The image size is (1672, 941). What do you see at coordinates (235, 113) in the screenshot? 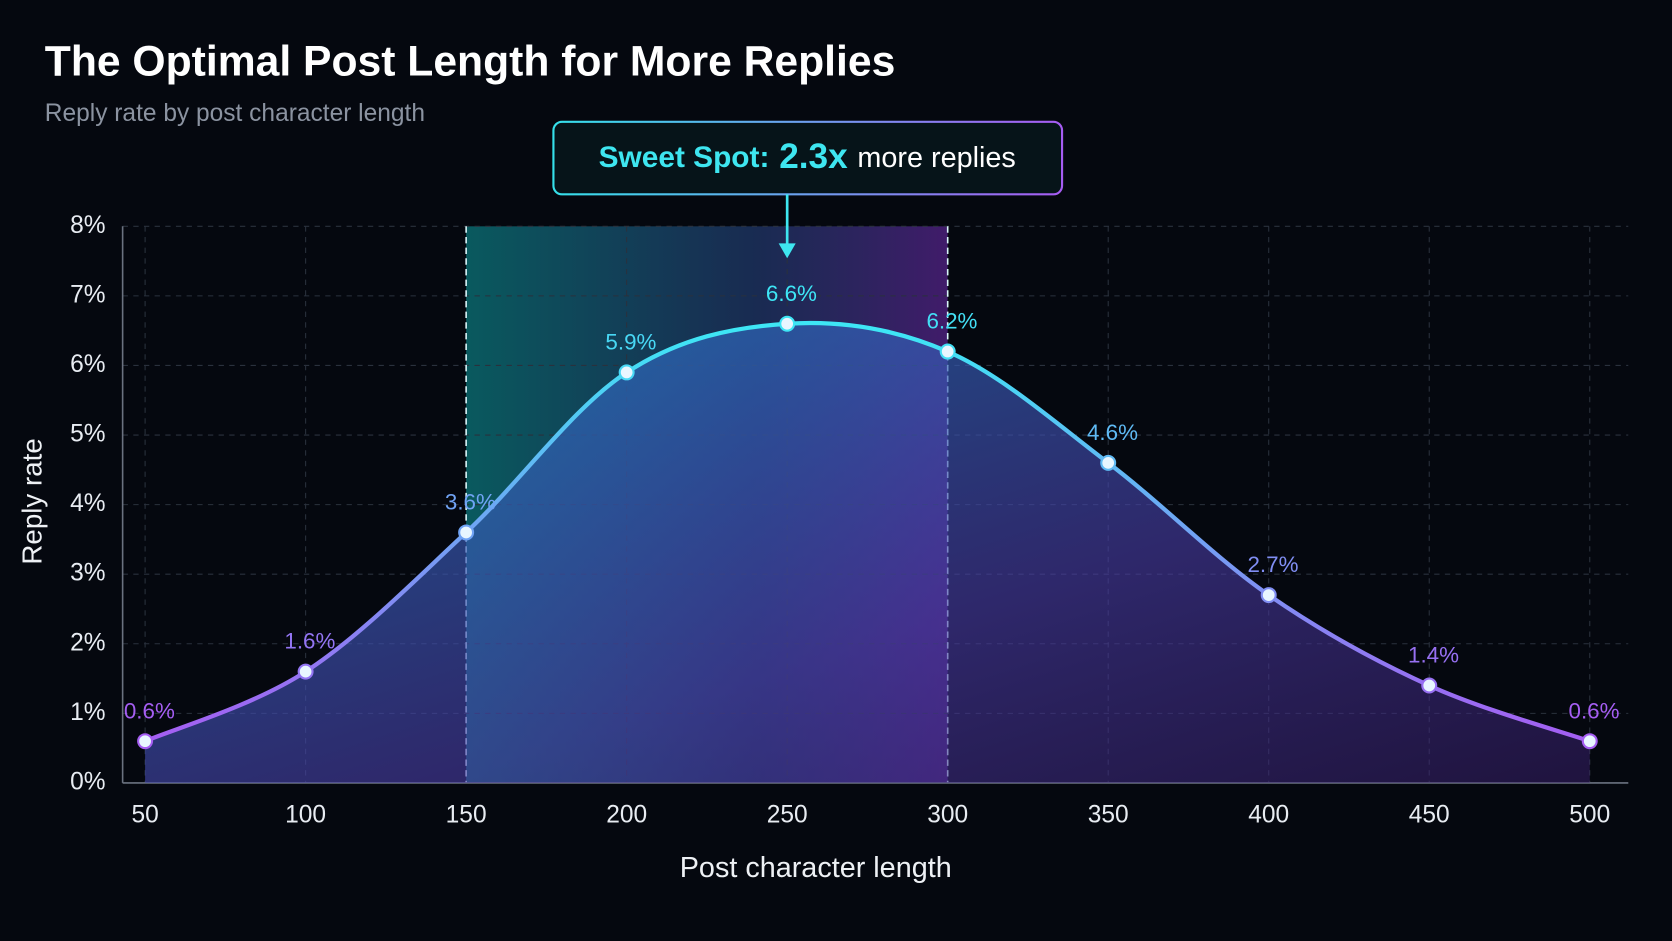
I see `chart-subtitle: Reply rate by post character length` at bounding box center [235, 113].